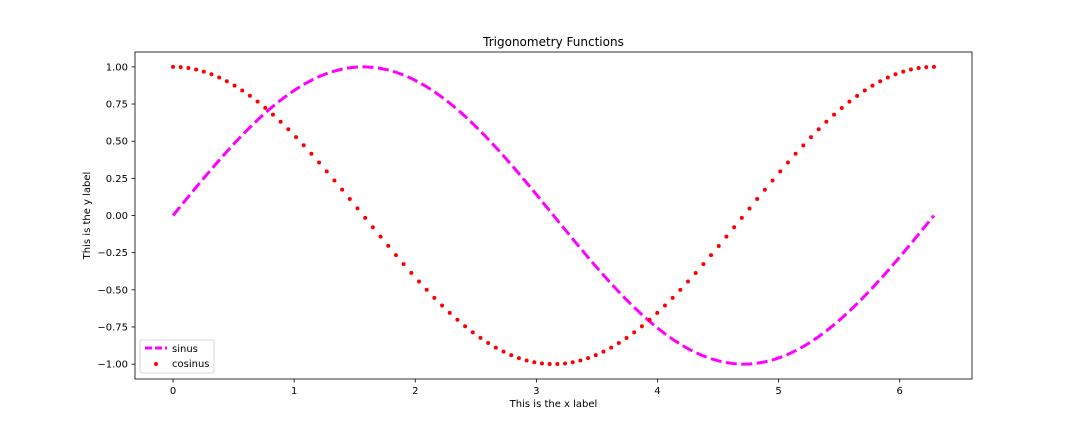  Describe the element at coordinates (173, 391) in the screenshot. I see `x-tick-label: 0` at that location.